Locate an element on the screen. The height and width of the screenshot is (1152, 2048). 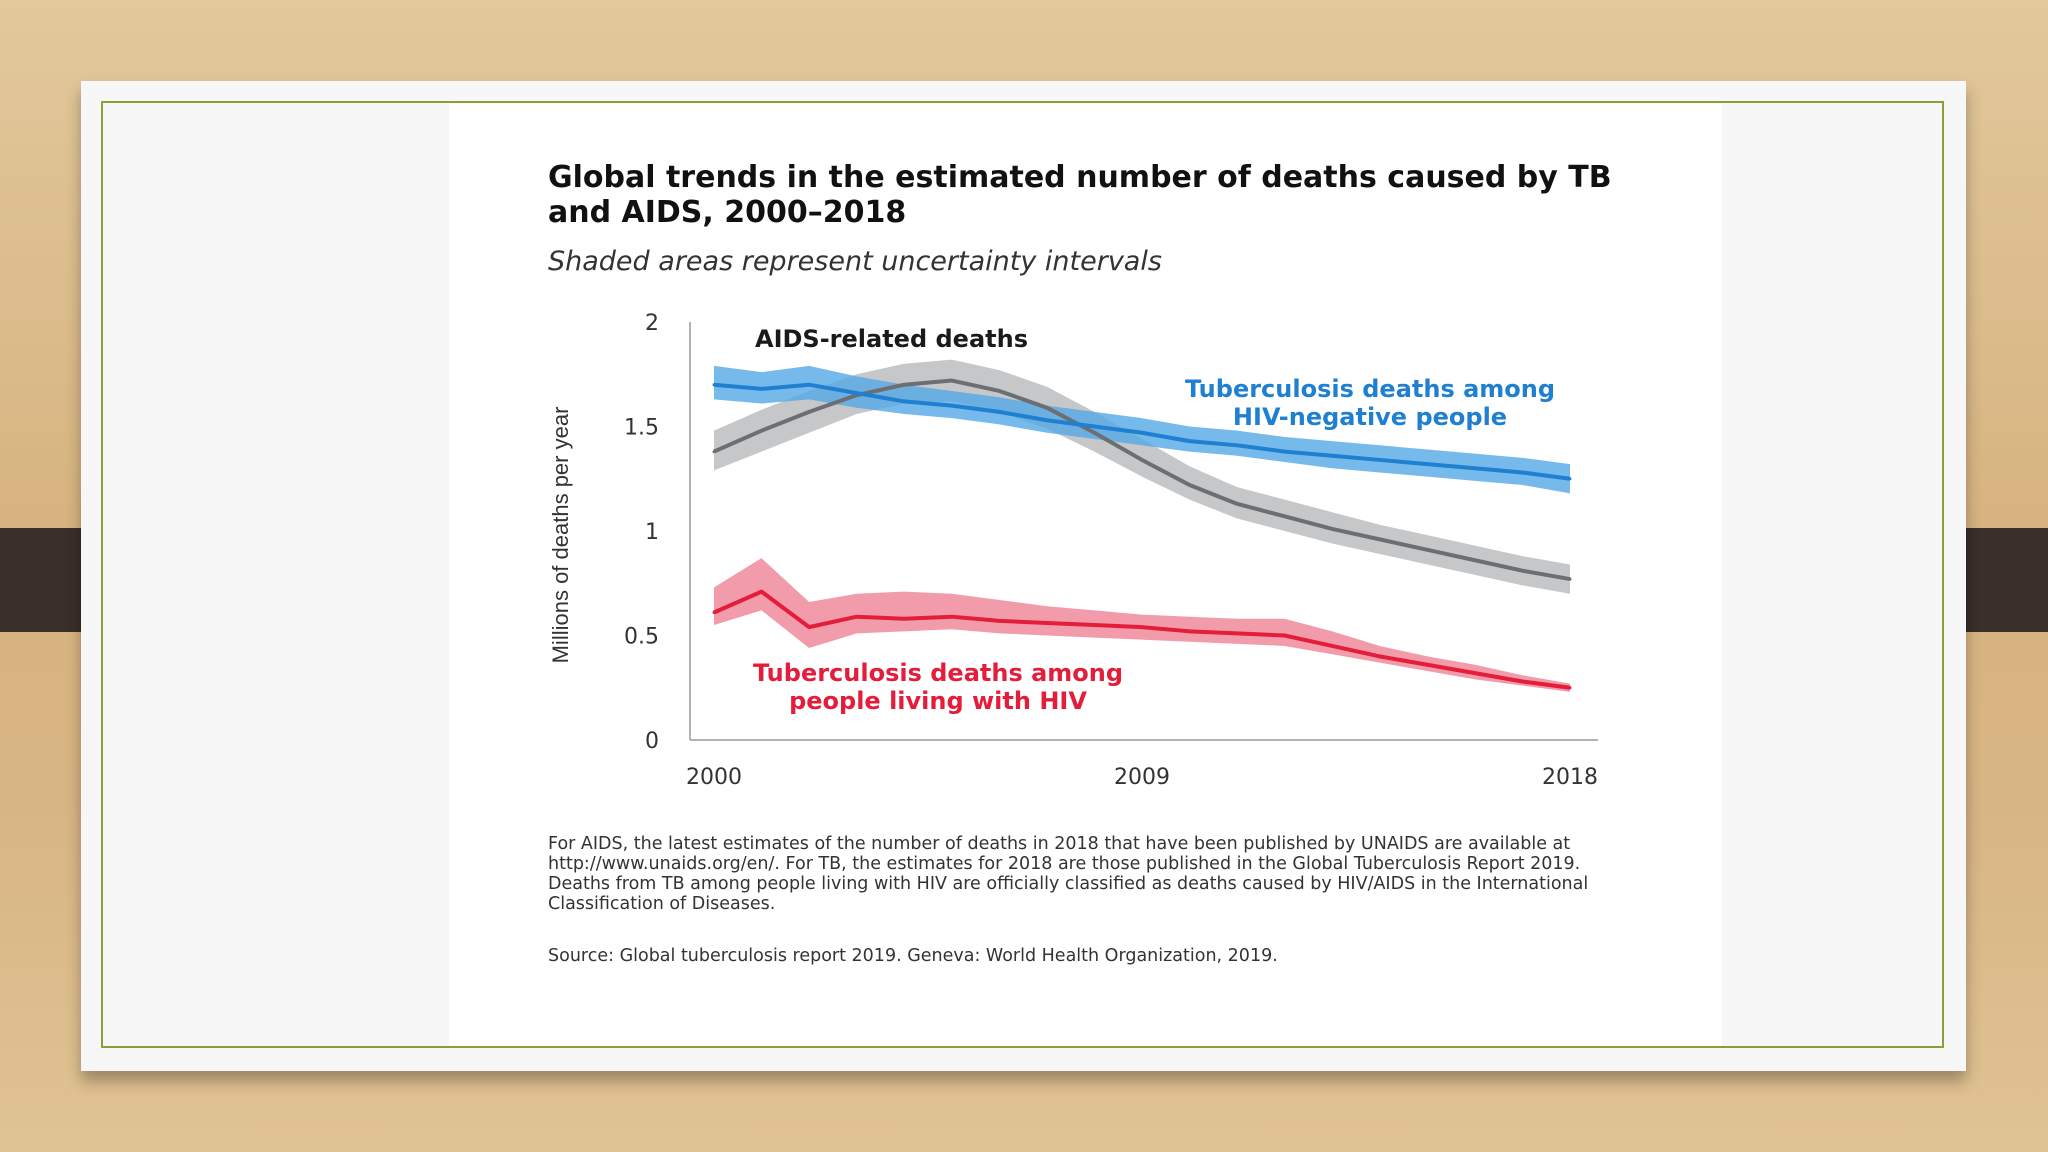
x-tick-label: 2018 is located at coordinates (1570, 777).